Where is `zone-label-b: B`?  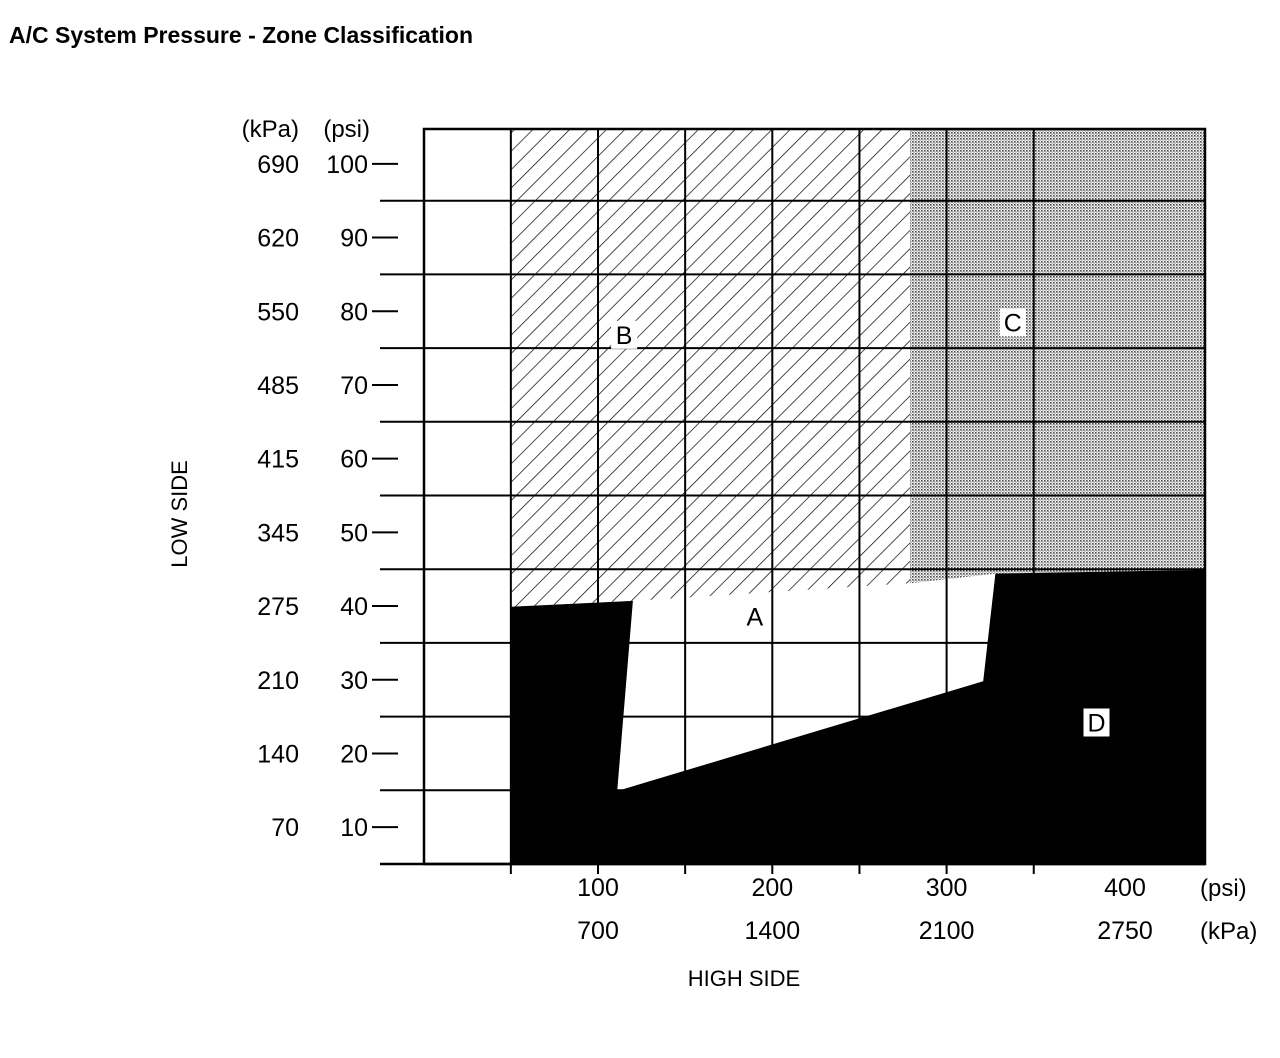 zone-label-b: B is located at coordinates (624, 336).